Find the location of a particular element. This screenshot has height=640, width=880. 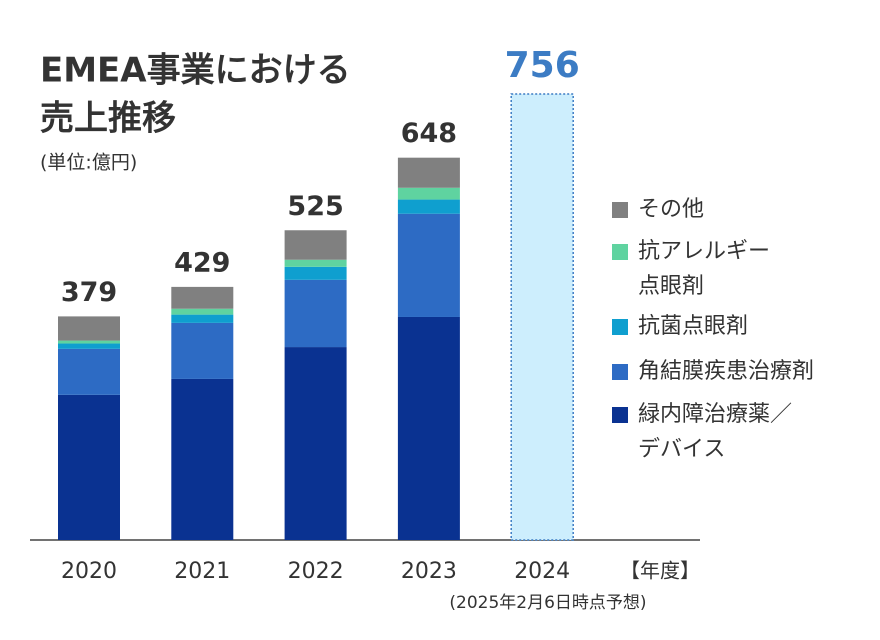

legend-label: その他 is located at coordinates (671, 209).